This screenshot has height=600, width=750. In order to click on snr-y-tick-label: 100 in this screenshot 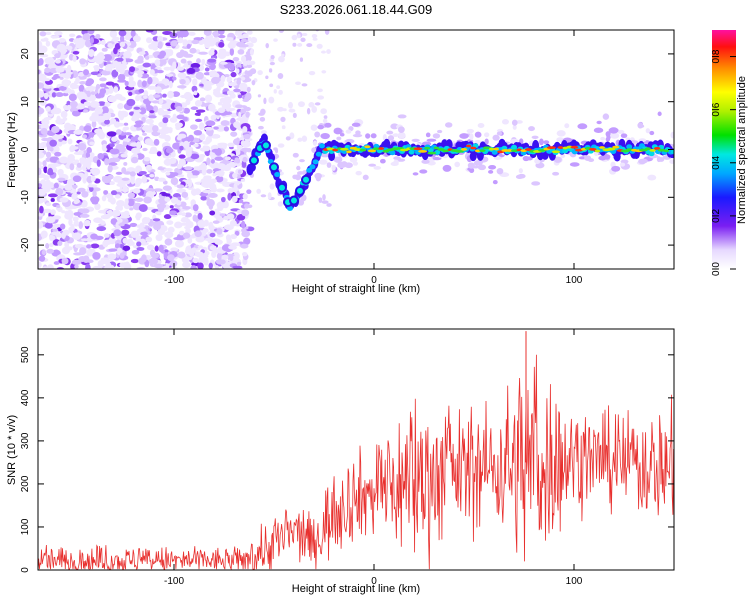, I will do `click(25, 526)`.